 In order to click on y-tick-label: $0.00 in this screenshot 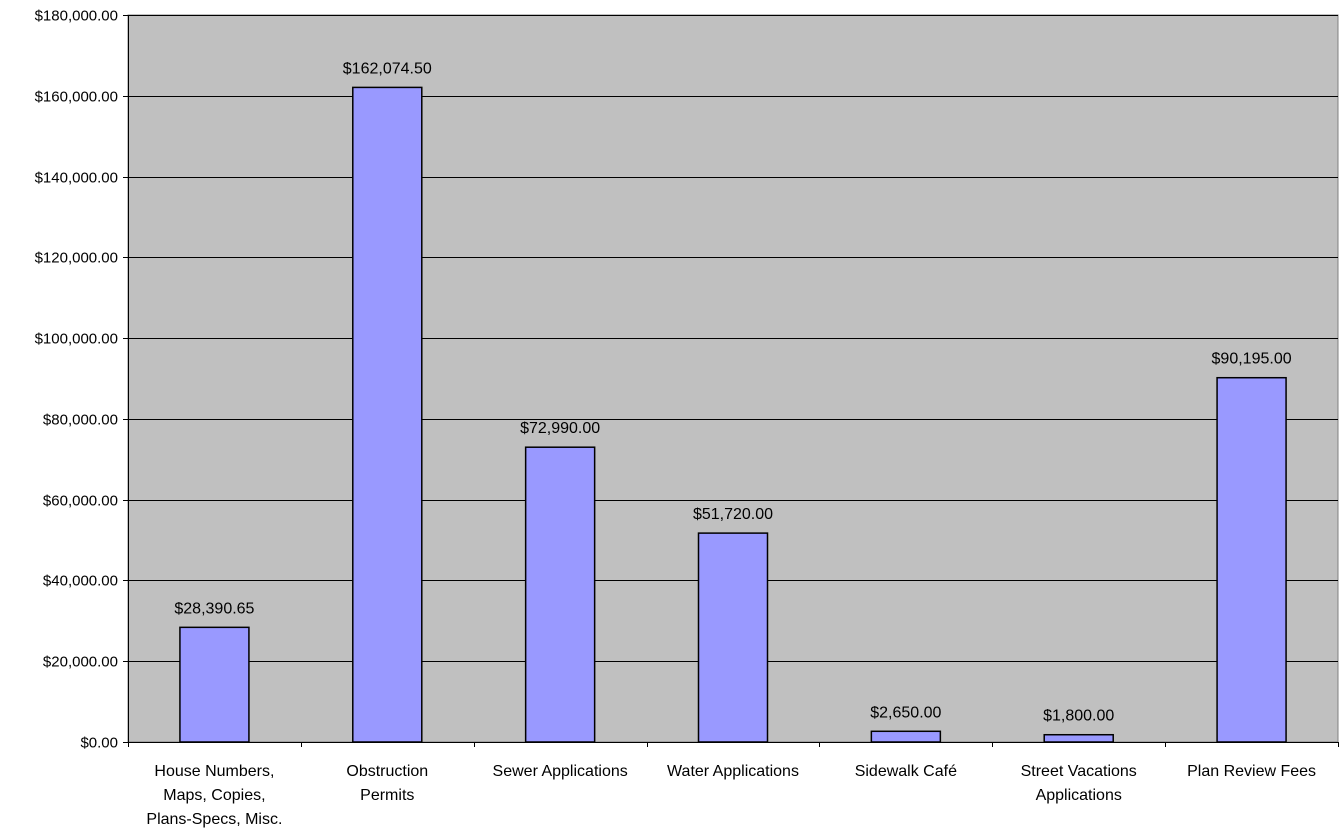, I will do `click(99, 743)`.